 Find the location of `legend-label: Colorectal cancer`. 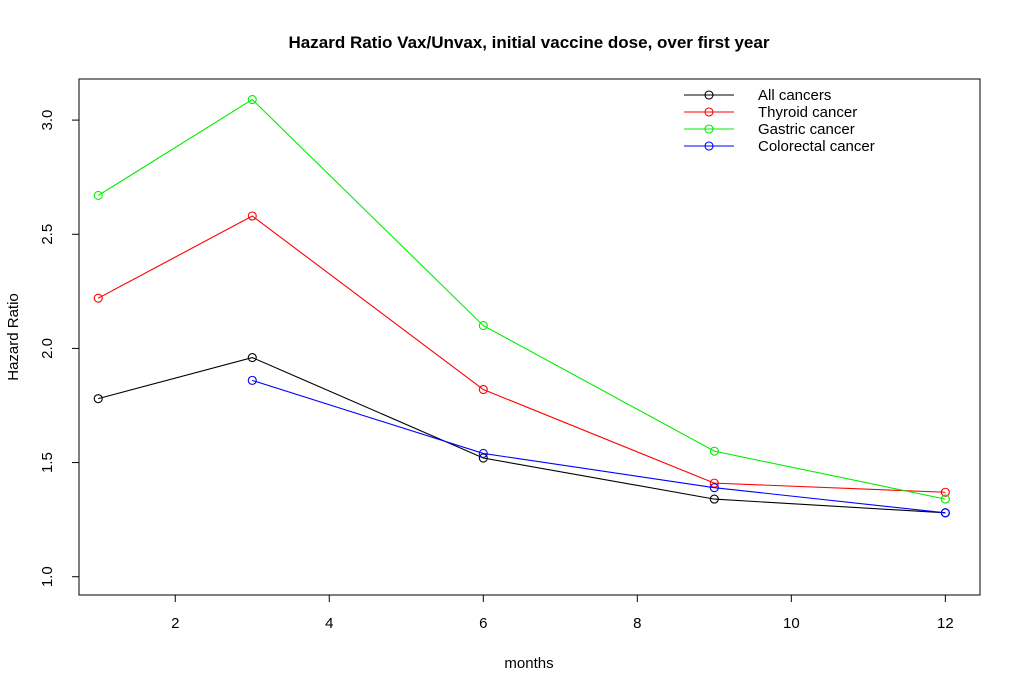

legend-label: Colorectal cancer is located at coordinates (816, 146).